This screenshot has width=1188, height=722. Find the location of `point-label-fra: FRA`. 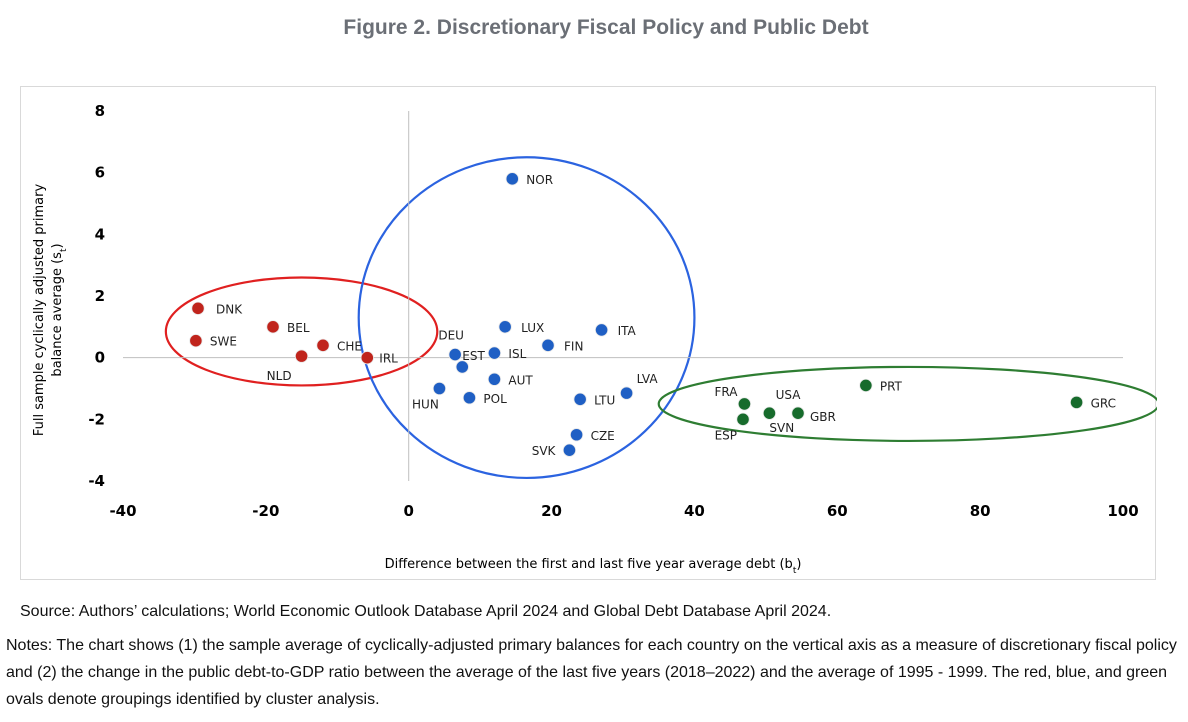

point-label-fra: FRA is located at coordinates (726, 392).